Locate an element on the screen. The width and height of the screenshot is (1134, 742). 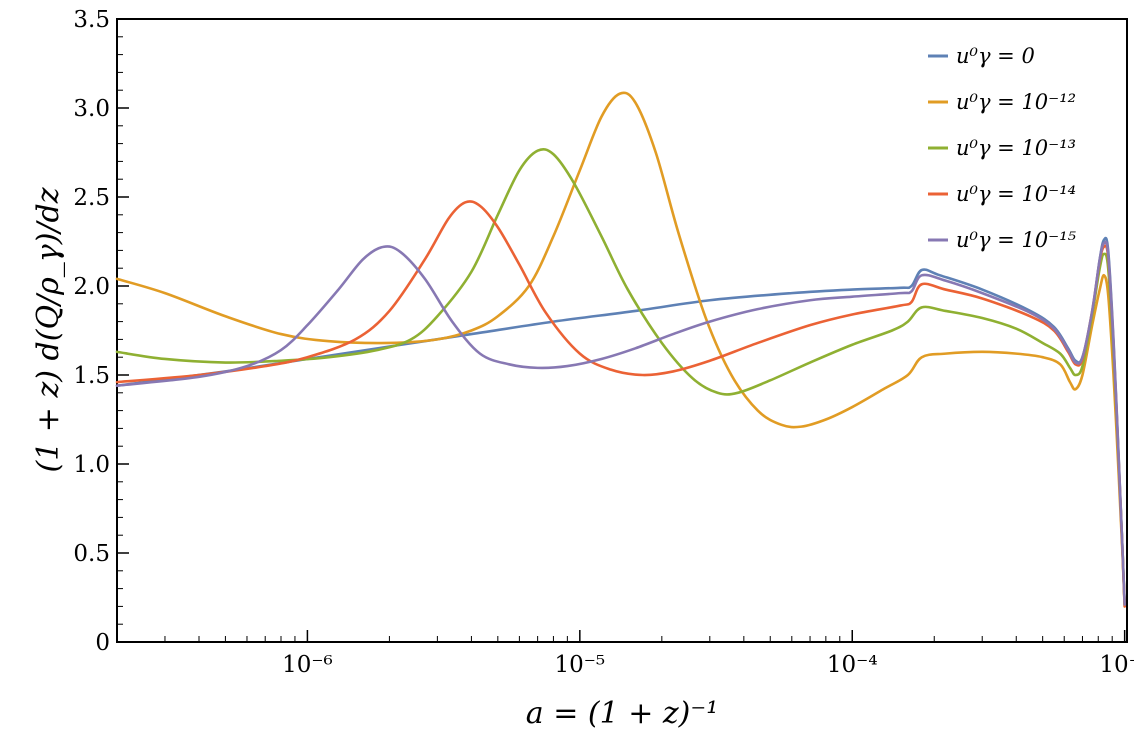
y-tick-label: 1.5 is located at coordinates (91, 376).